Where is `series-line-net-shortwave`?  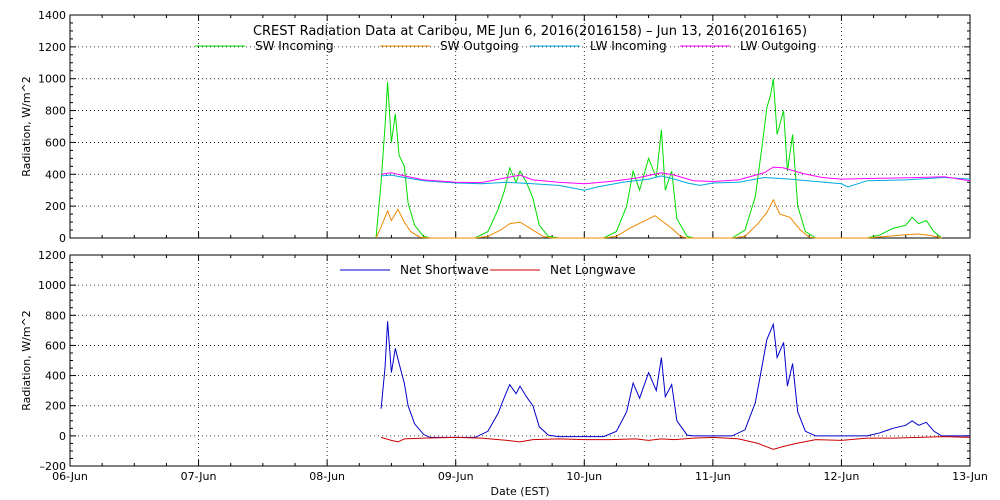
series-line-net-shortwave is located at coordinates (675, 379).